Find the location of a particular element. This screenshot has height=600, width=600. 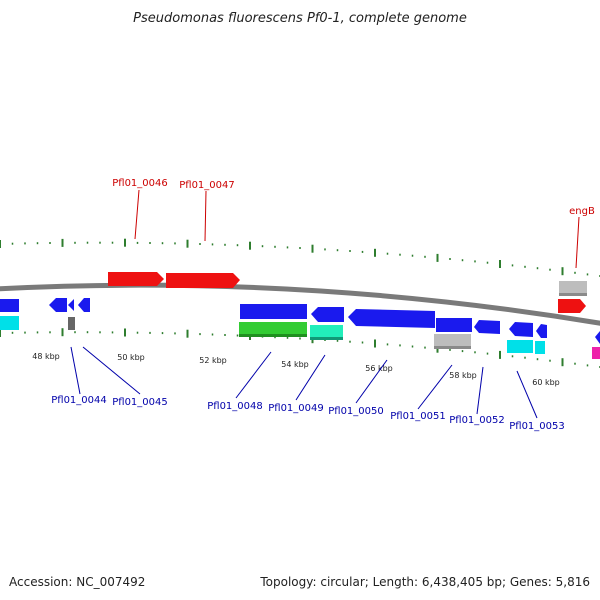

scale-label: 54 kbp is located at coordinates (295, 364).